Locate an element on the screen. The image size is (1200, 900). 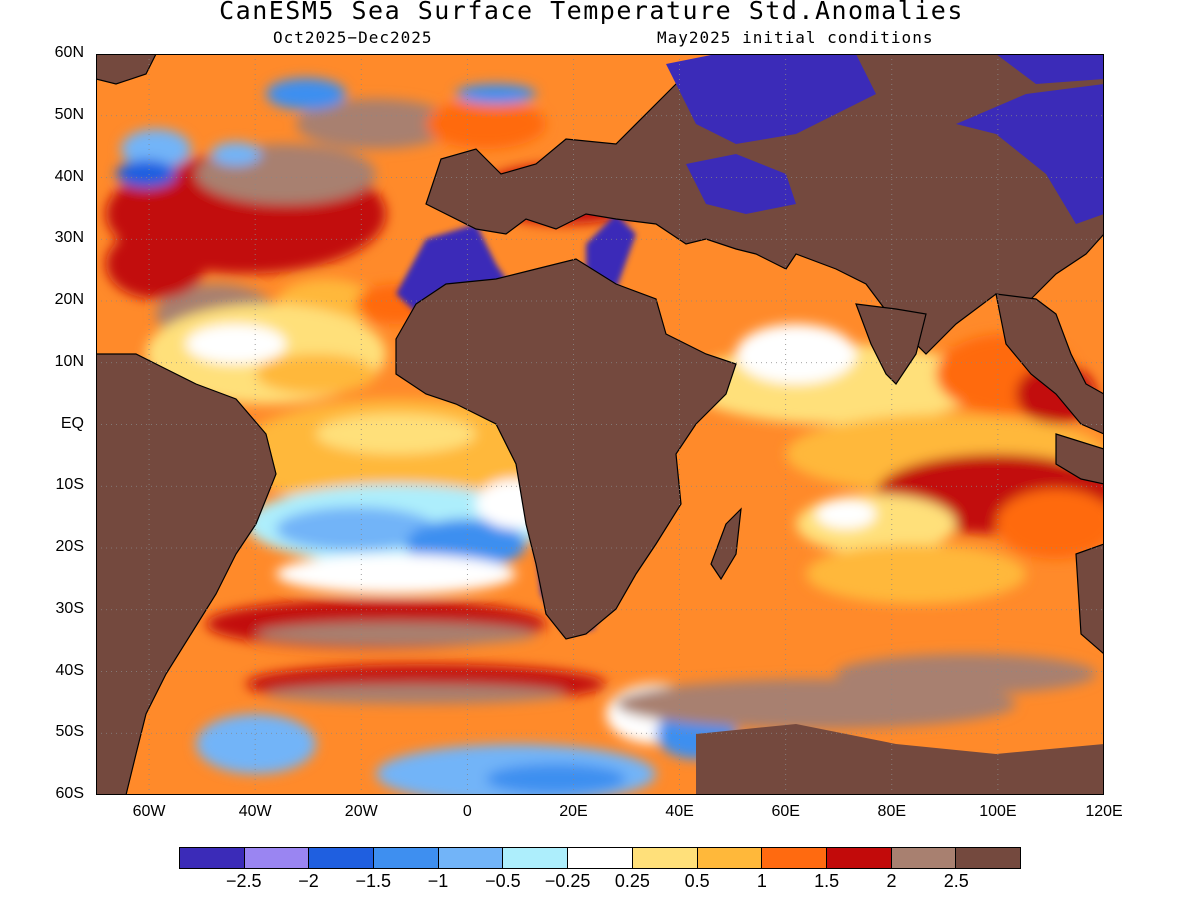
cold-enclosed-seas is located at coordinates (885, 139).